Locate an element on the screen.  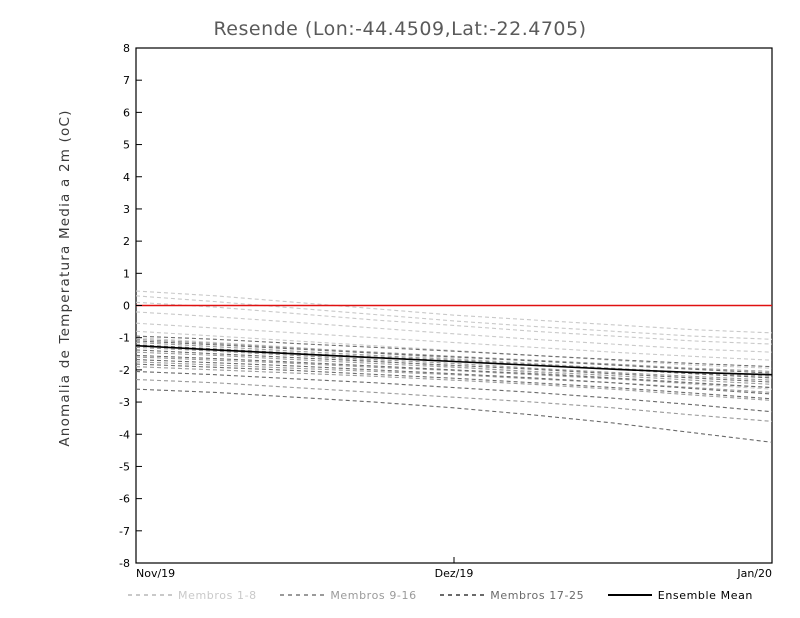
x-axis-tick-label: Dez/19 is located at coordinates (454, 573).